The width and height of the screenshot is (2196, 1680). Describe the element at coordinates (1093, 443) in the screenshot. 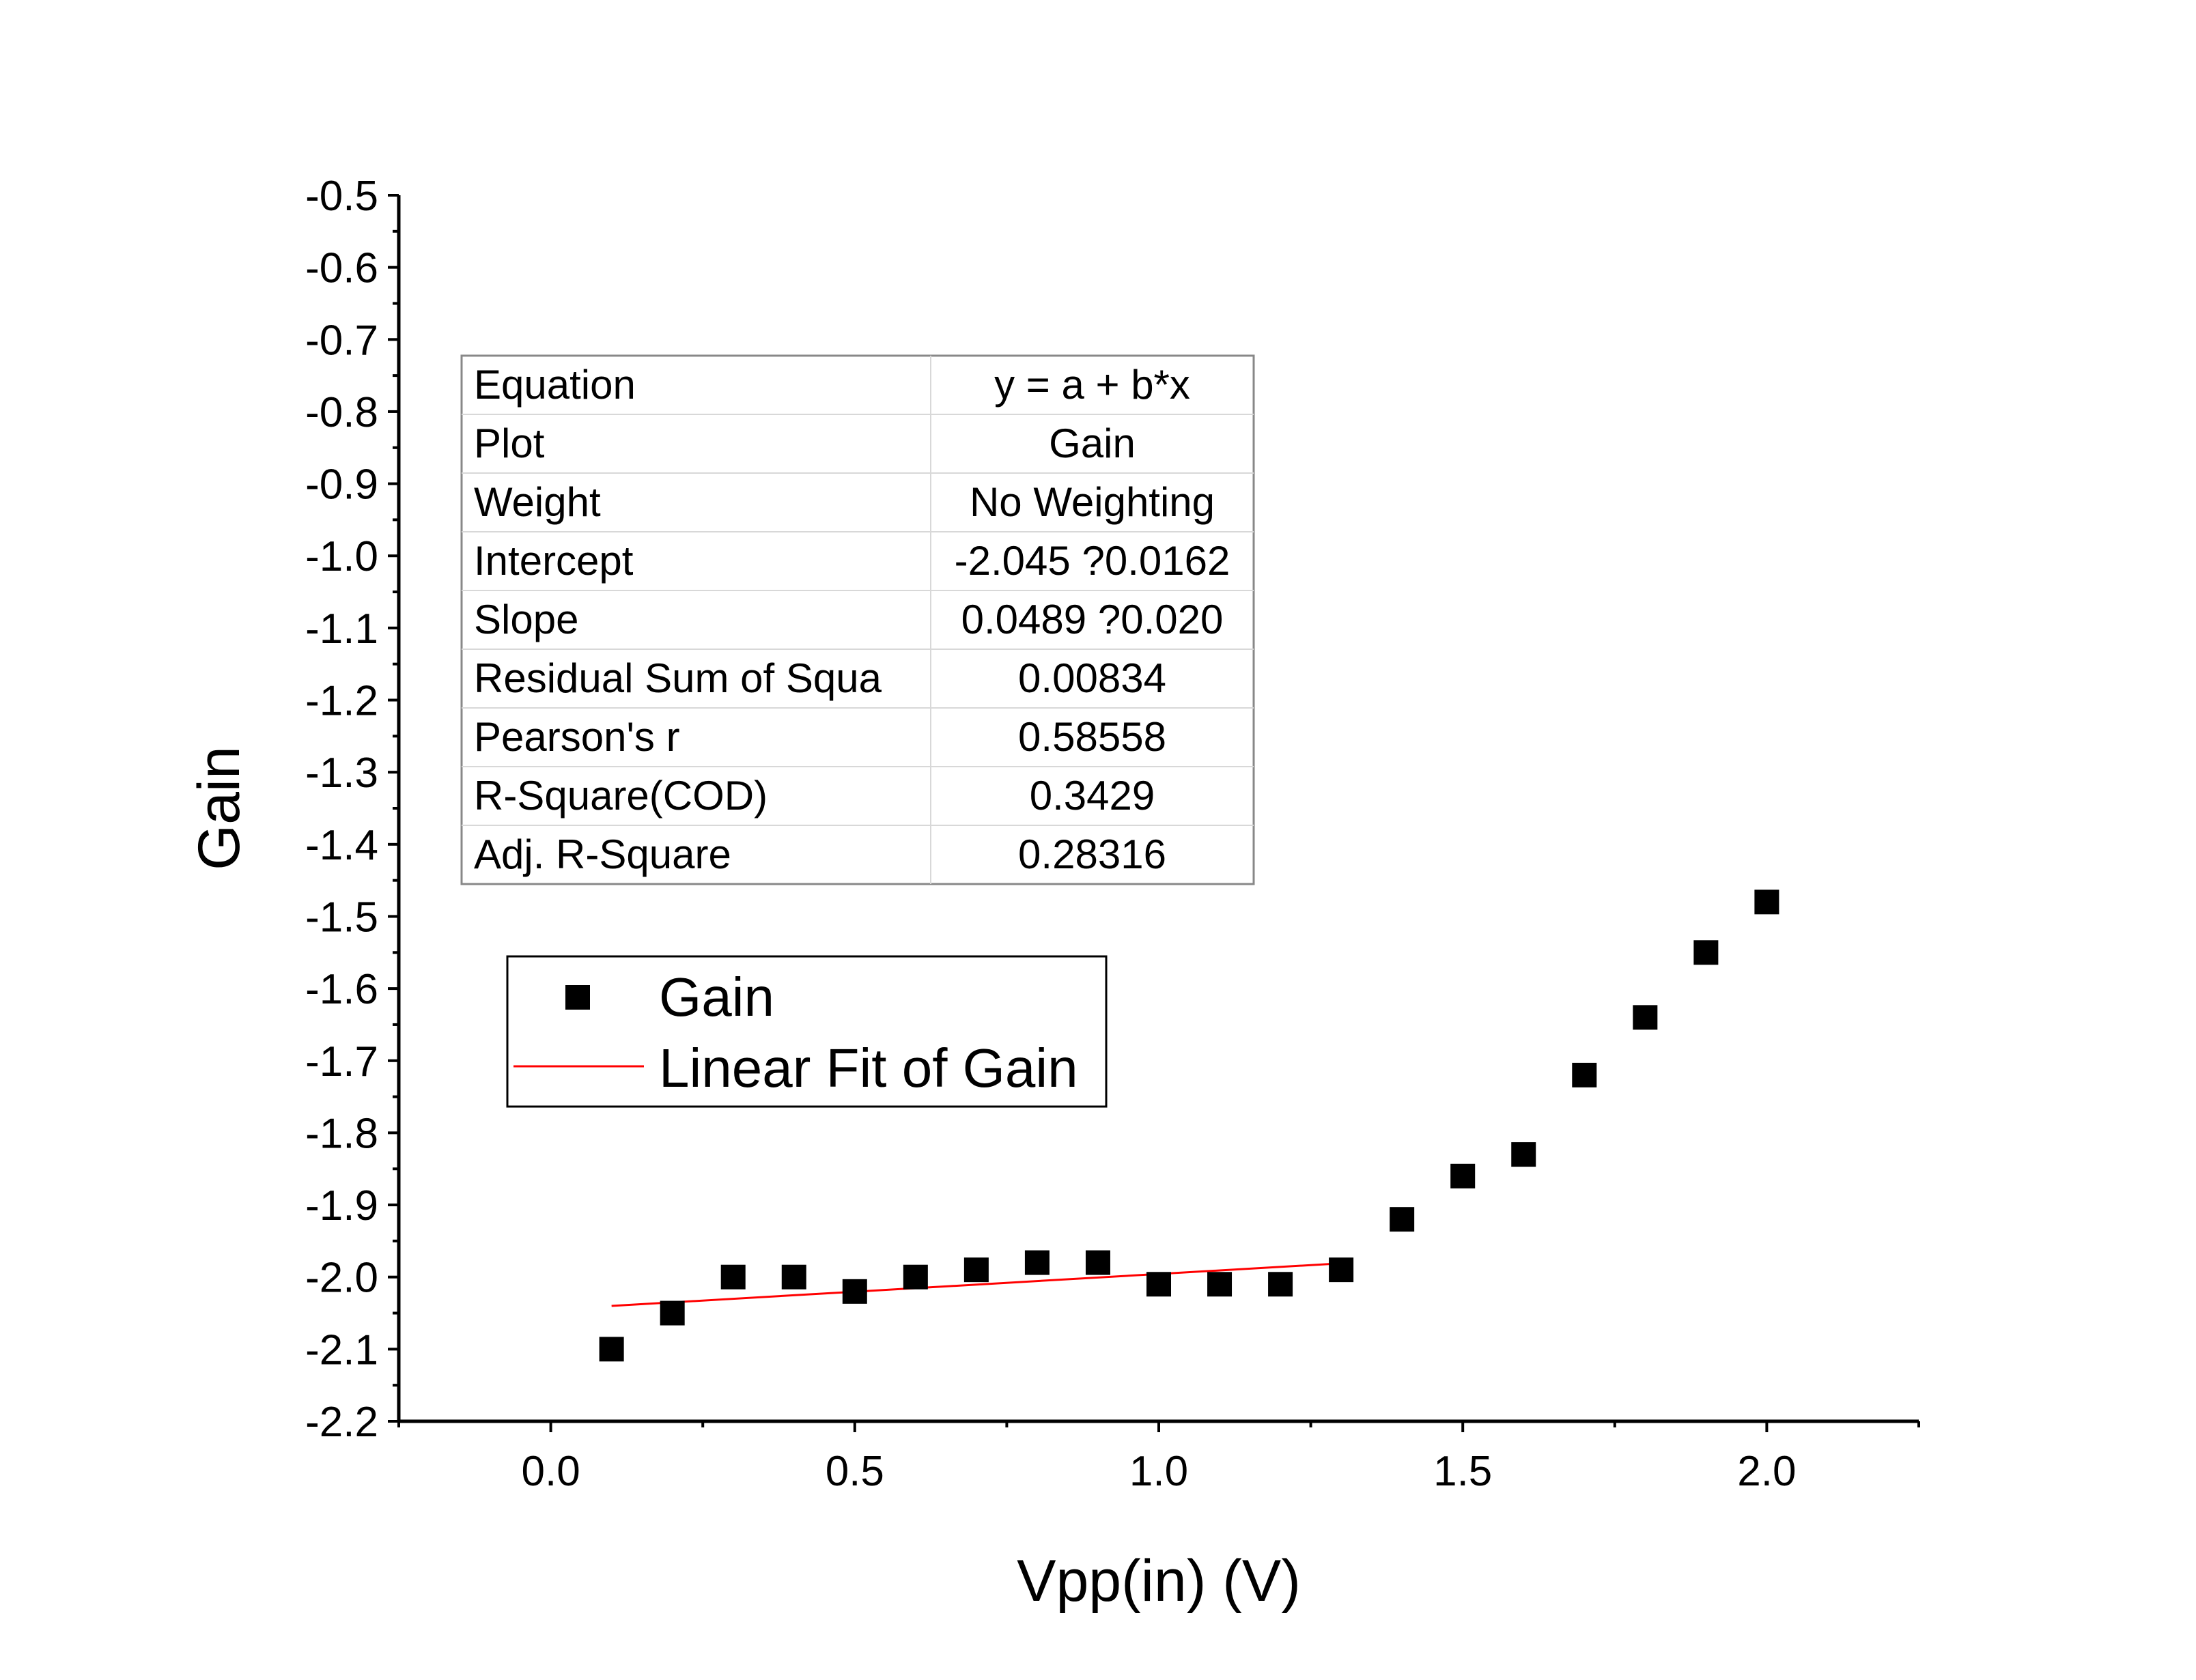

I see `stats-value: Gain` at that location.